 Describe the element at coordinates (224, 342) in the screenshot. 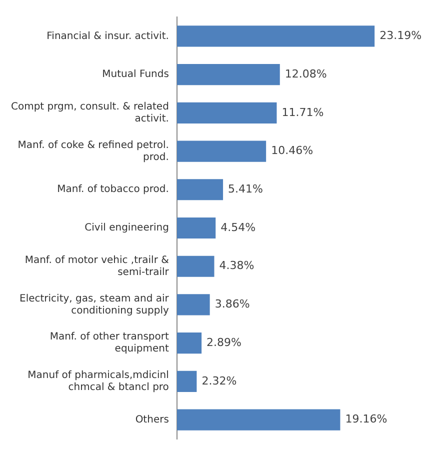

I see `data-label: 2.89%` at that location.